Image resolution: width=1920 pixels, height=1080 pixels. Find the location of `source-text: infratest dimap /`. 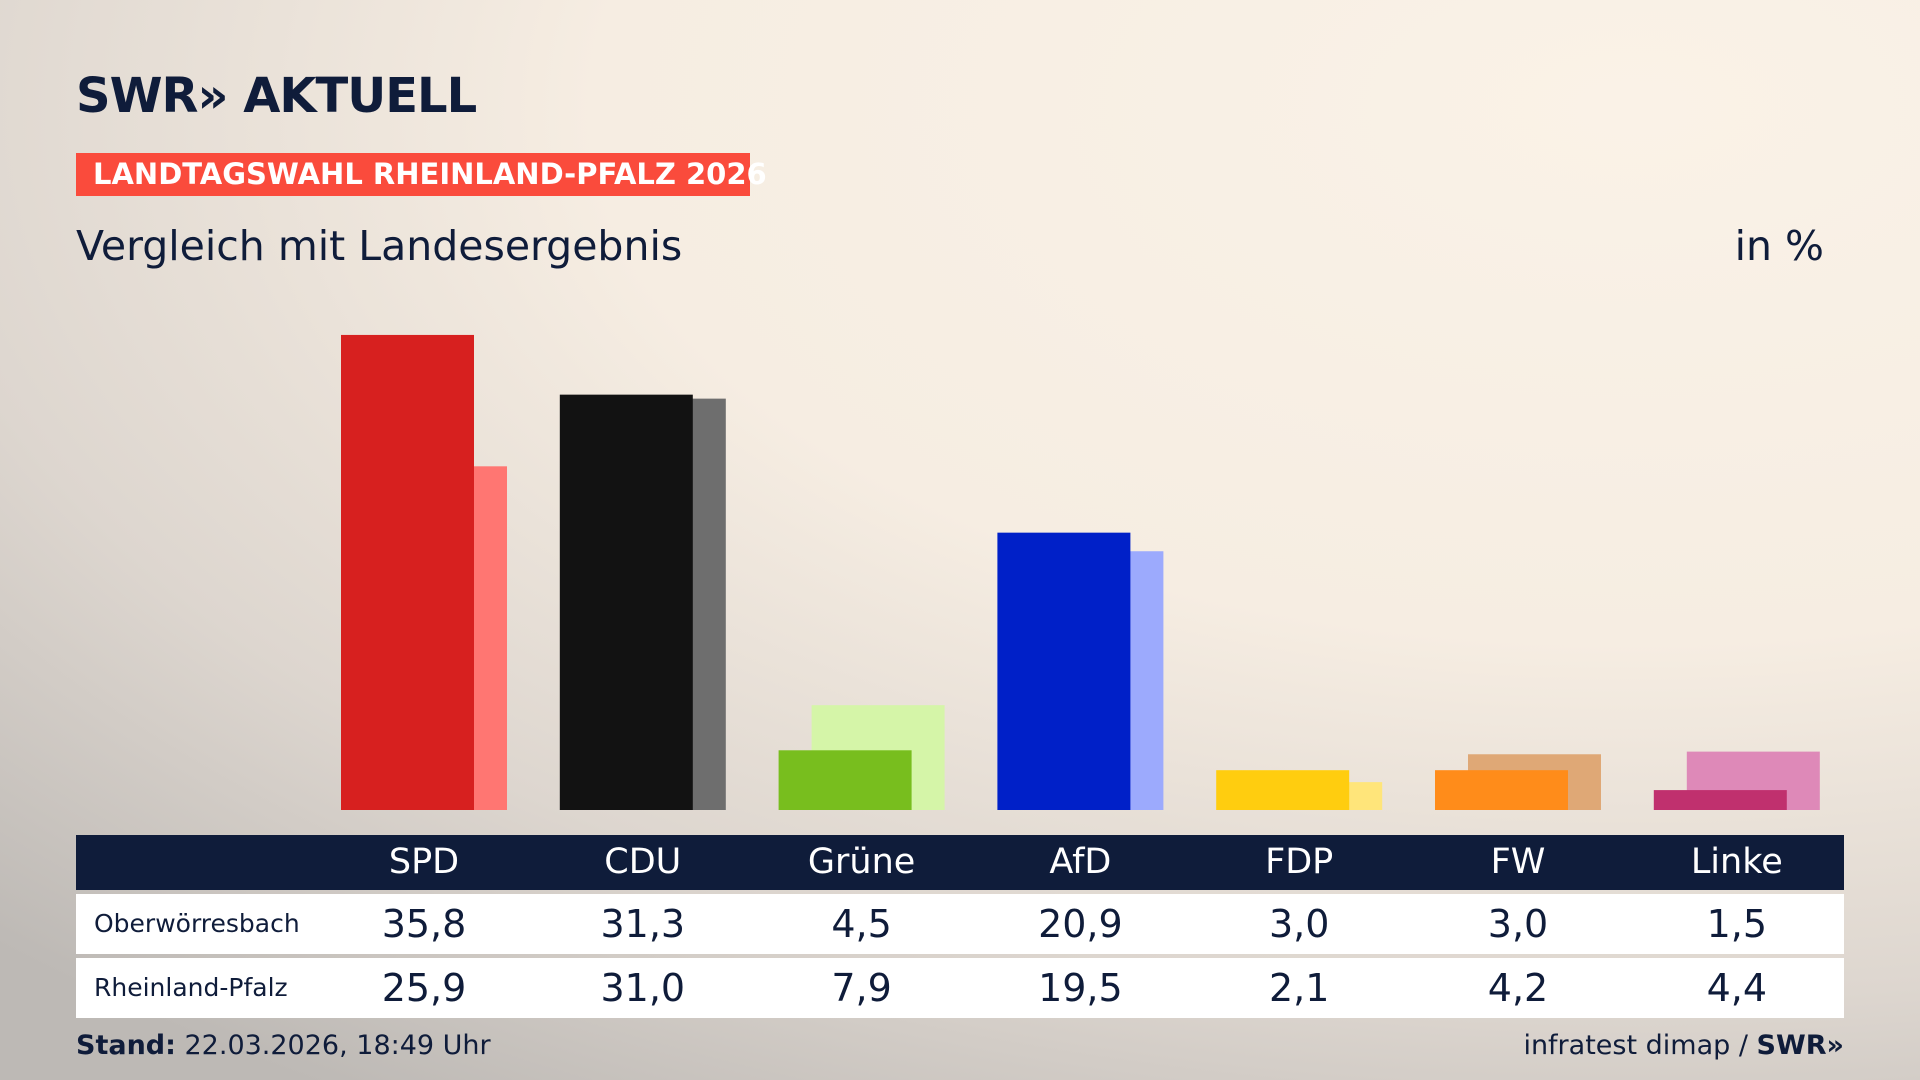

source-text: infratest dimap / is located at coordinates (1640, 1045).